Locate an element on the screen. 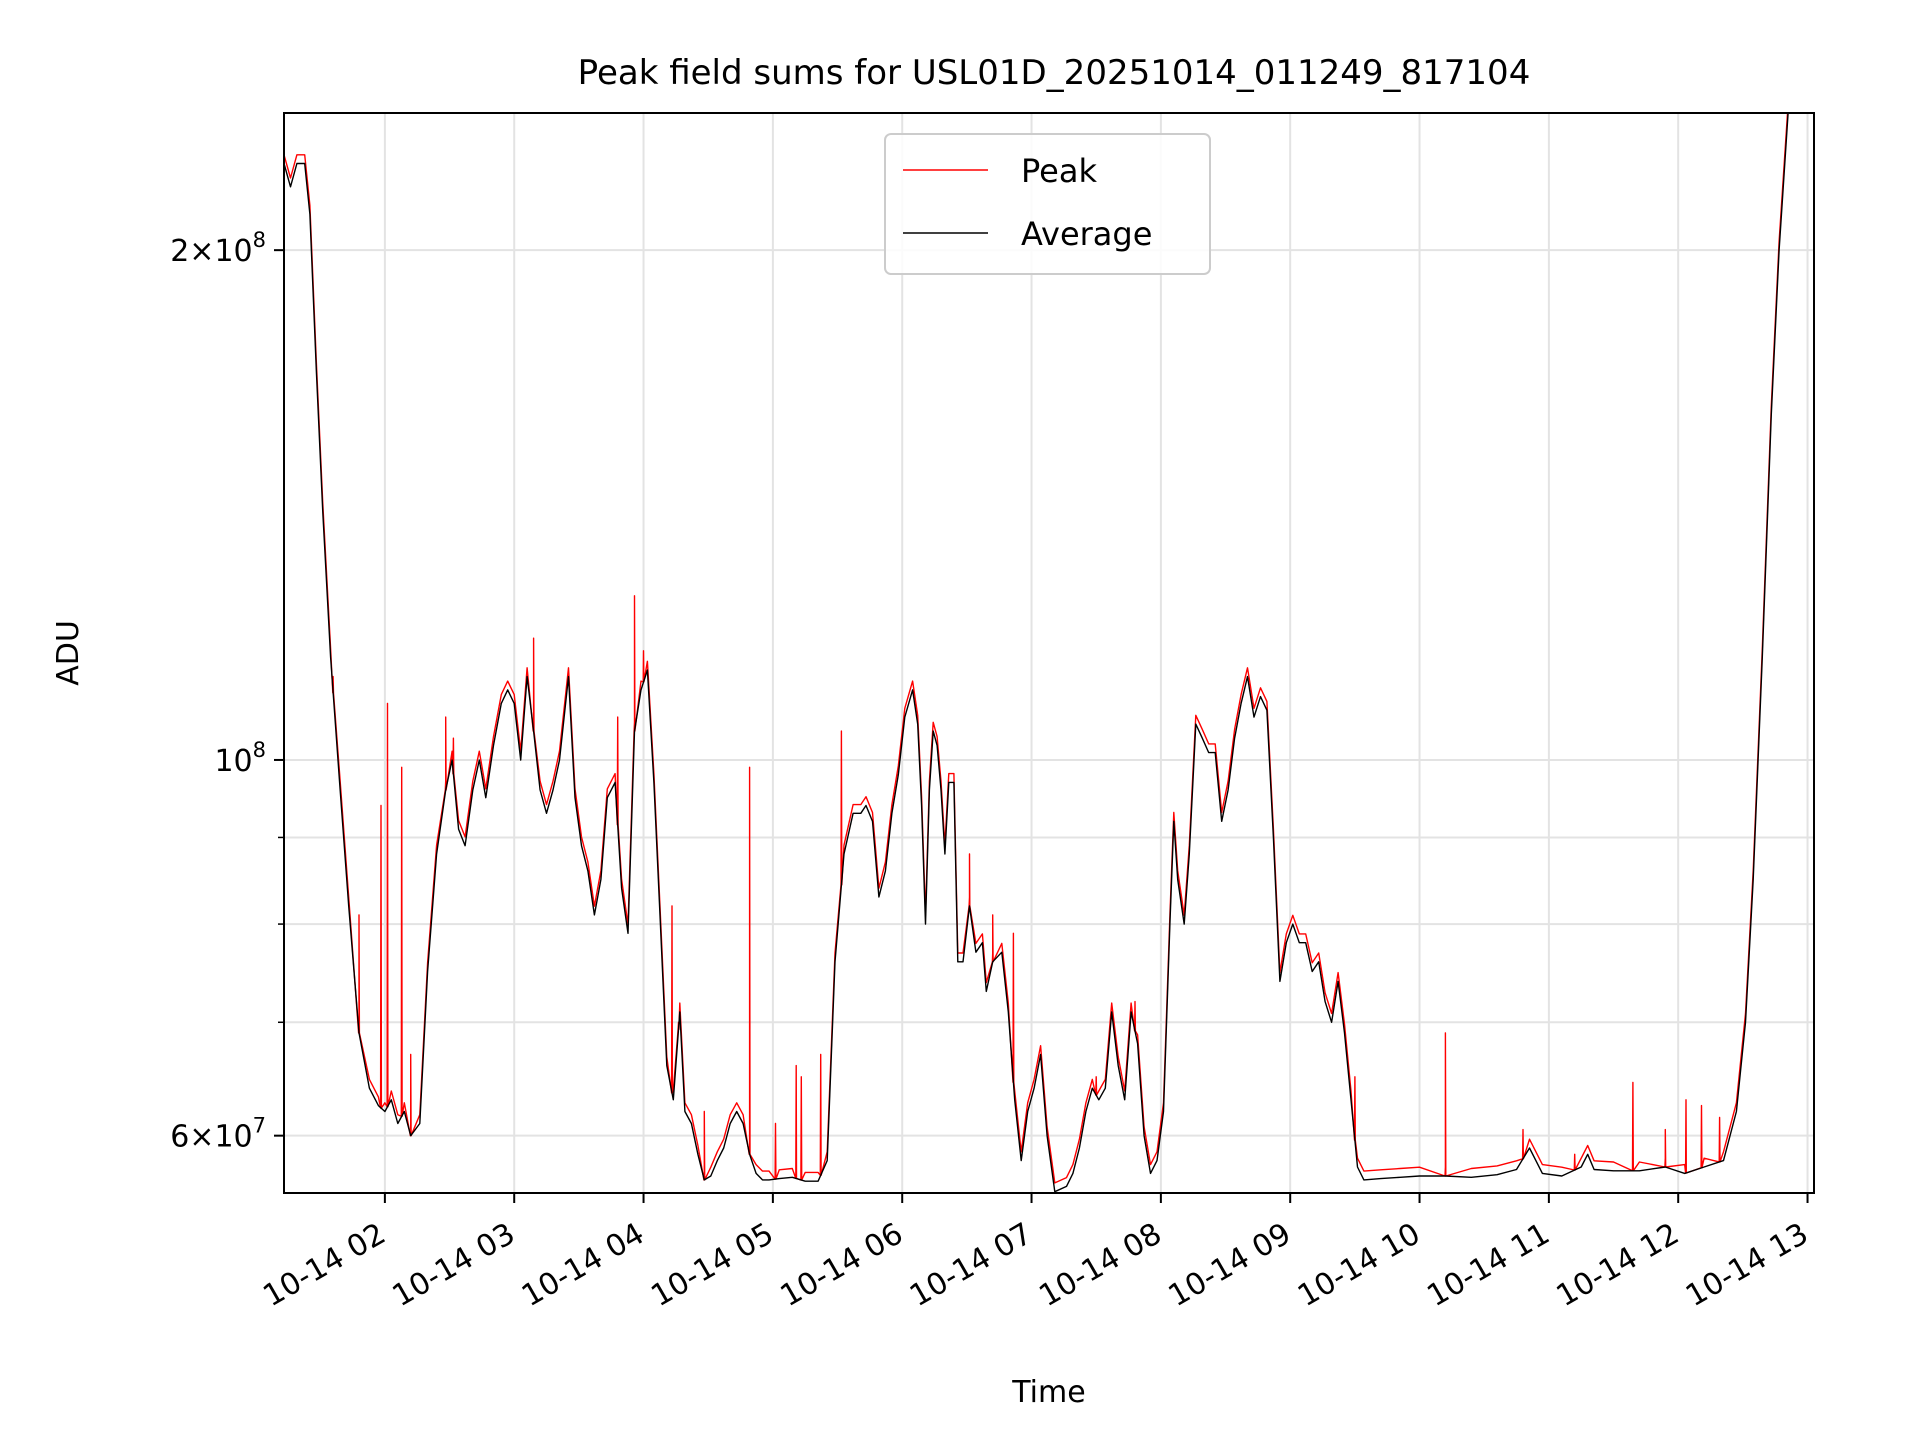 The width and height of the screenshot is (1920, 1444). legend-box is located at coordinates (1047, 204).